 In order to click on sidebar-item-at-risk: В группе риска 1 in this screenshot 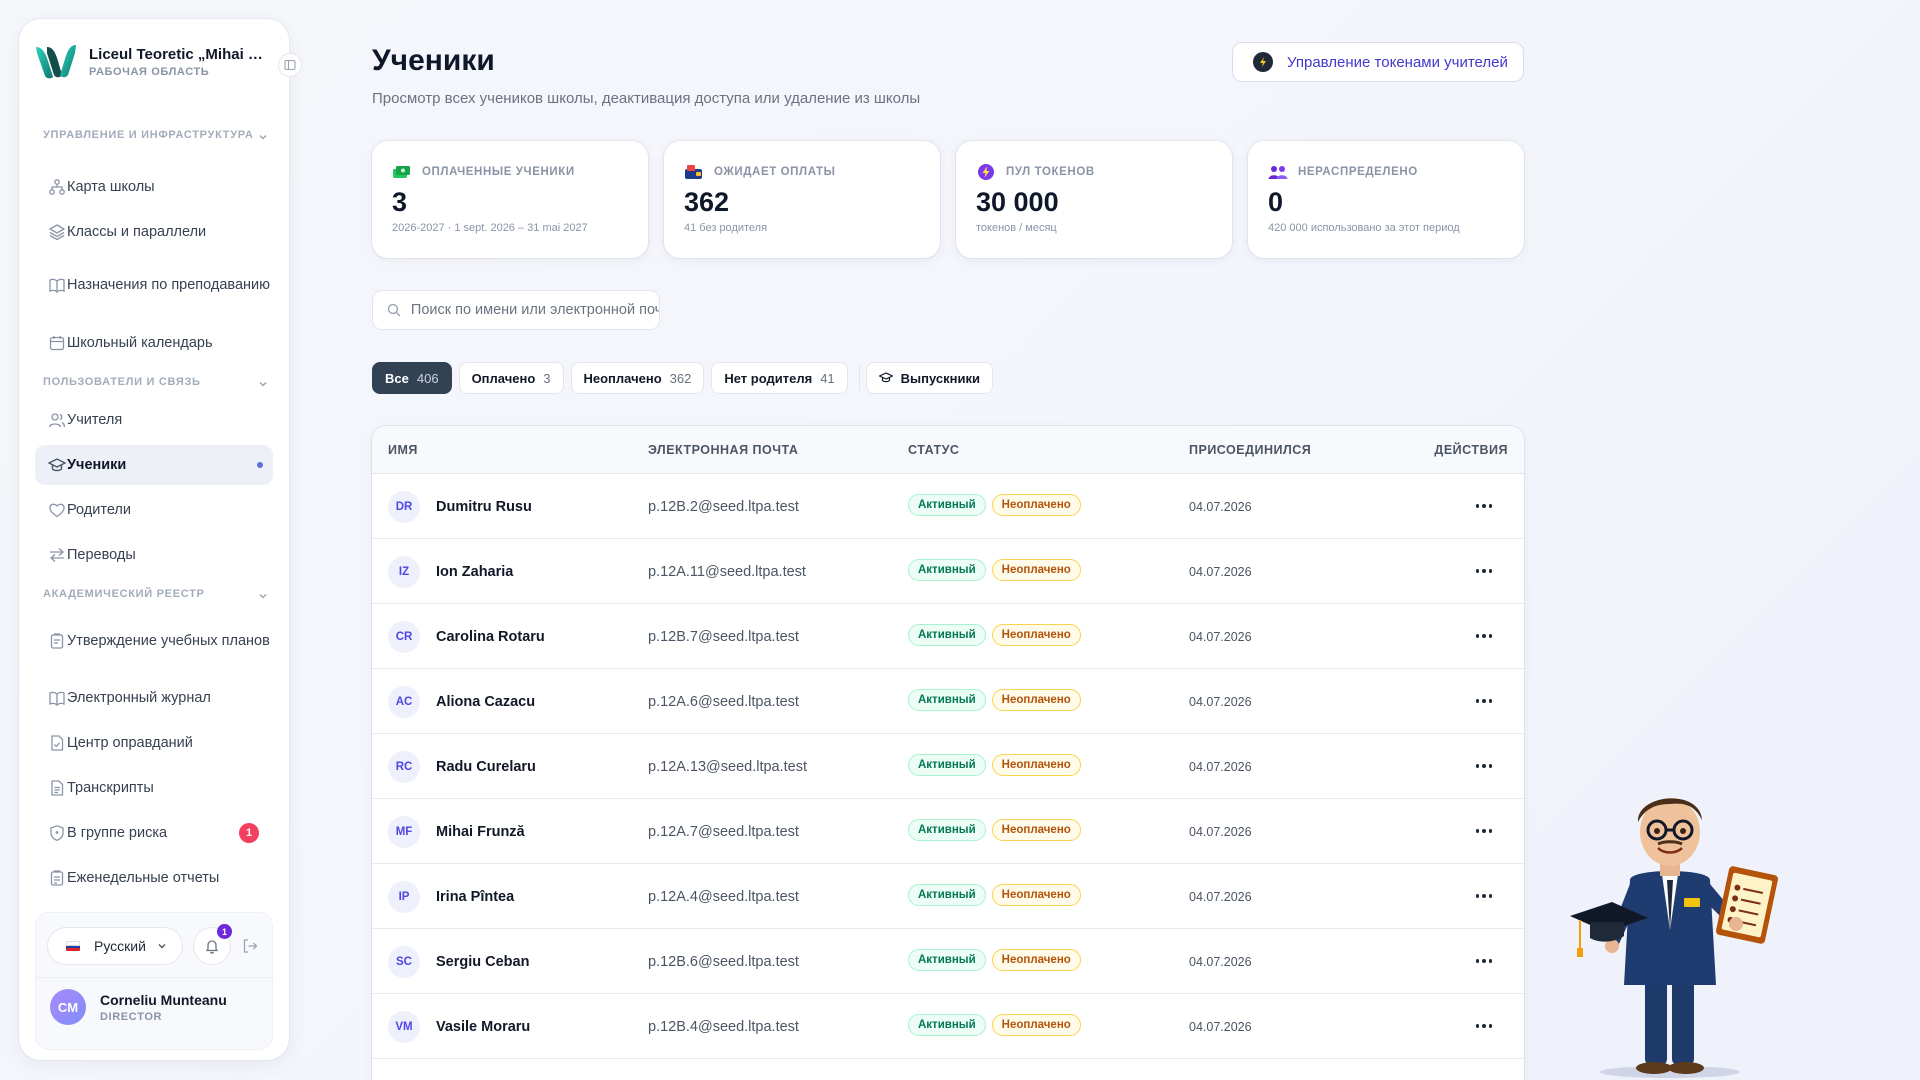, I will do `click(154, 833)`.